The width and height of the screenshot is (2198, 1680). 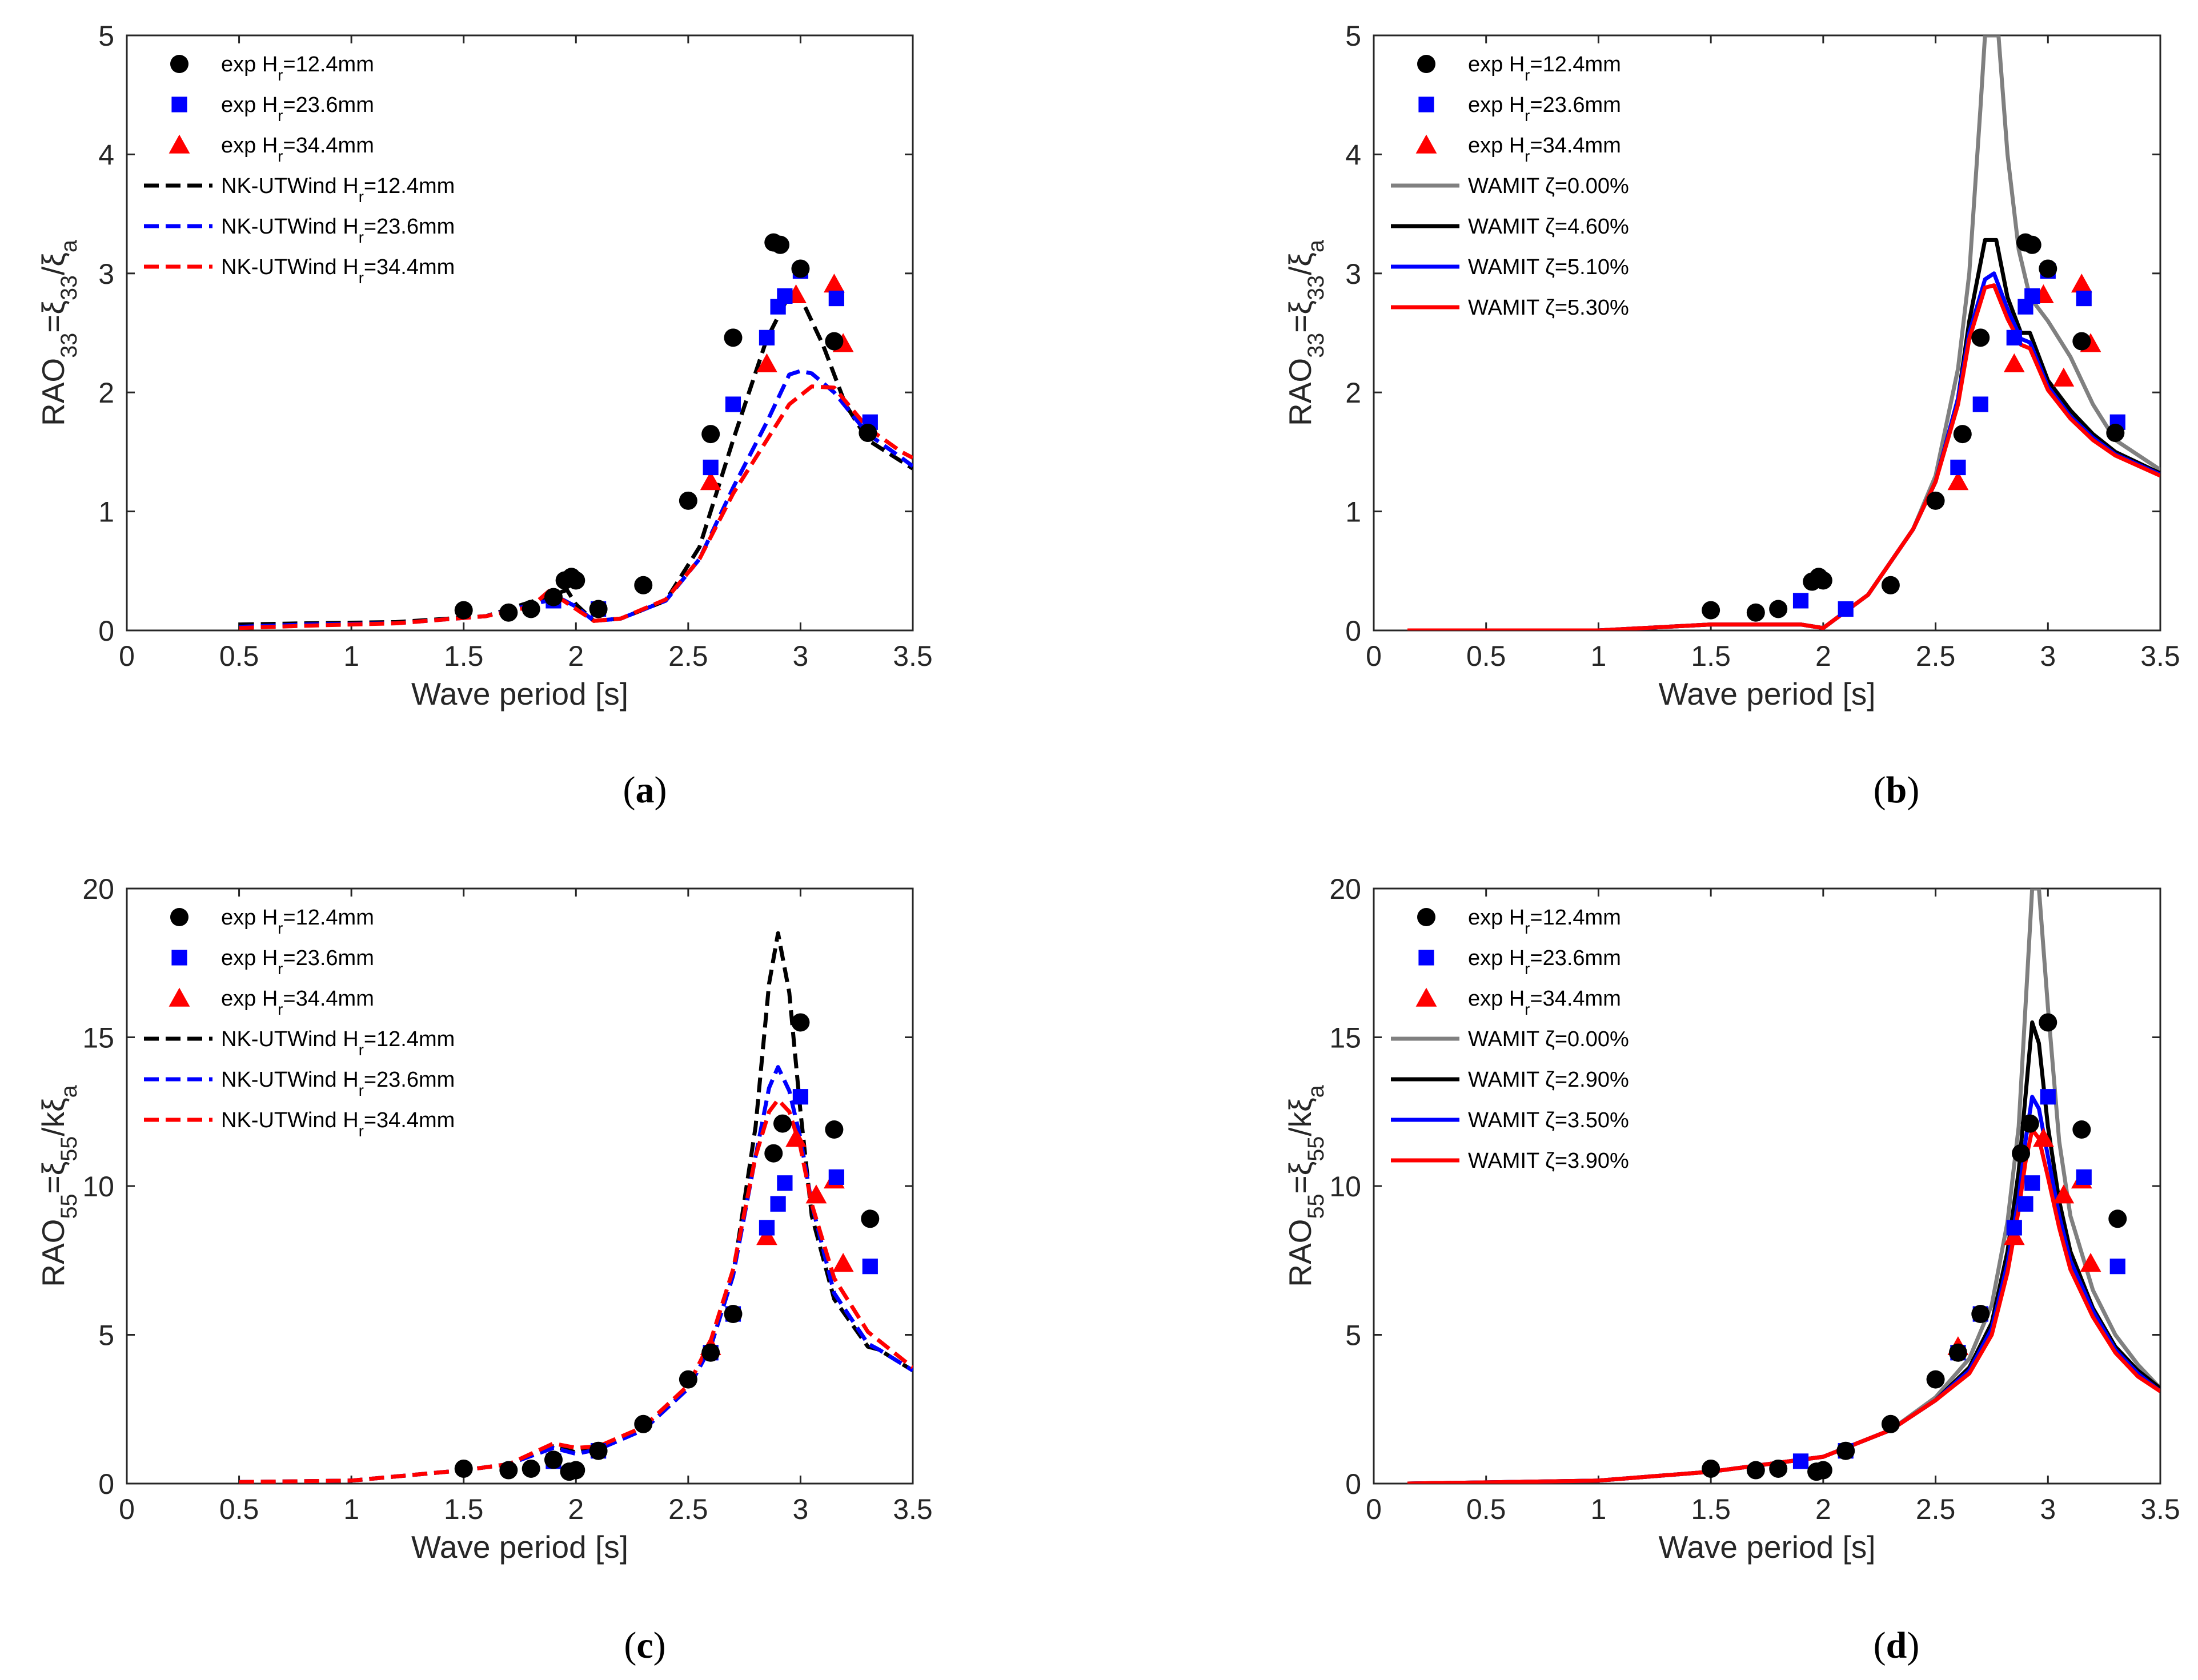 I want to click on ylabel-part: RAO, so click(x=1300, y=1253).